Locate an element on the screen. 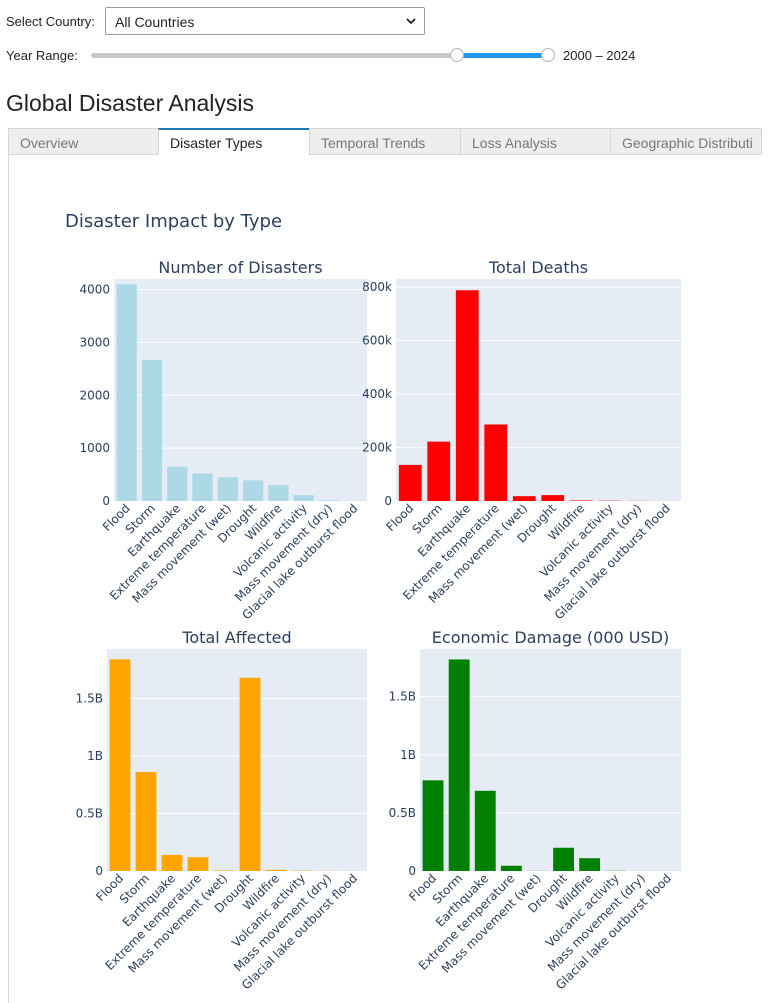  tab-overview: Overview is located at coordinates (83, 141).